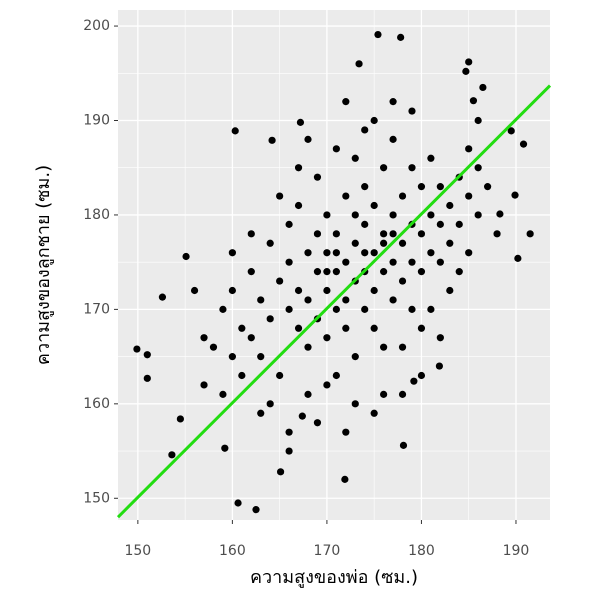 This screenshot has width=600, height=600. I want to click on x-tick-label: 170, so click(327, 551).